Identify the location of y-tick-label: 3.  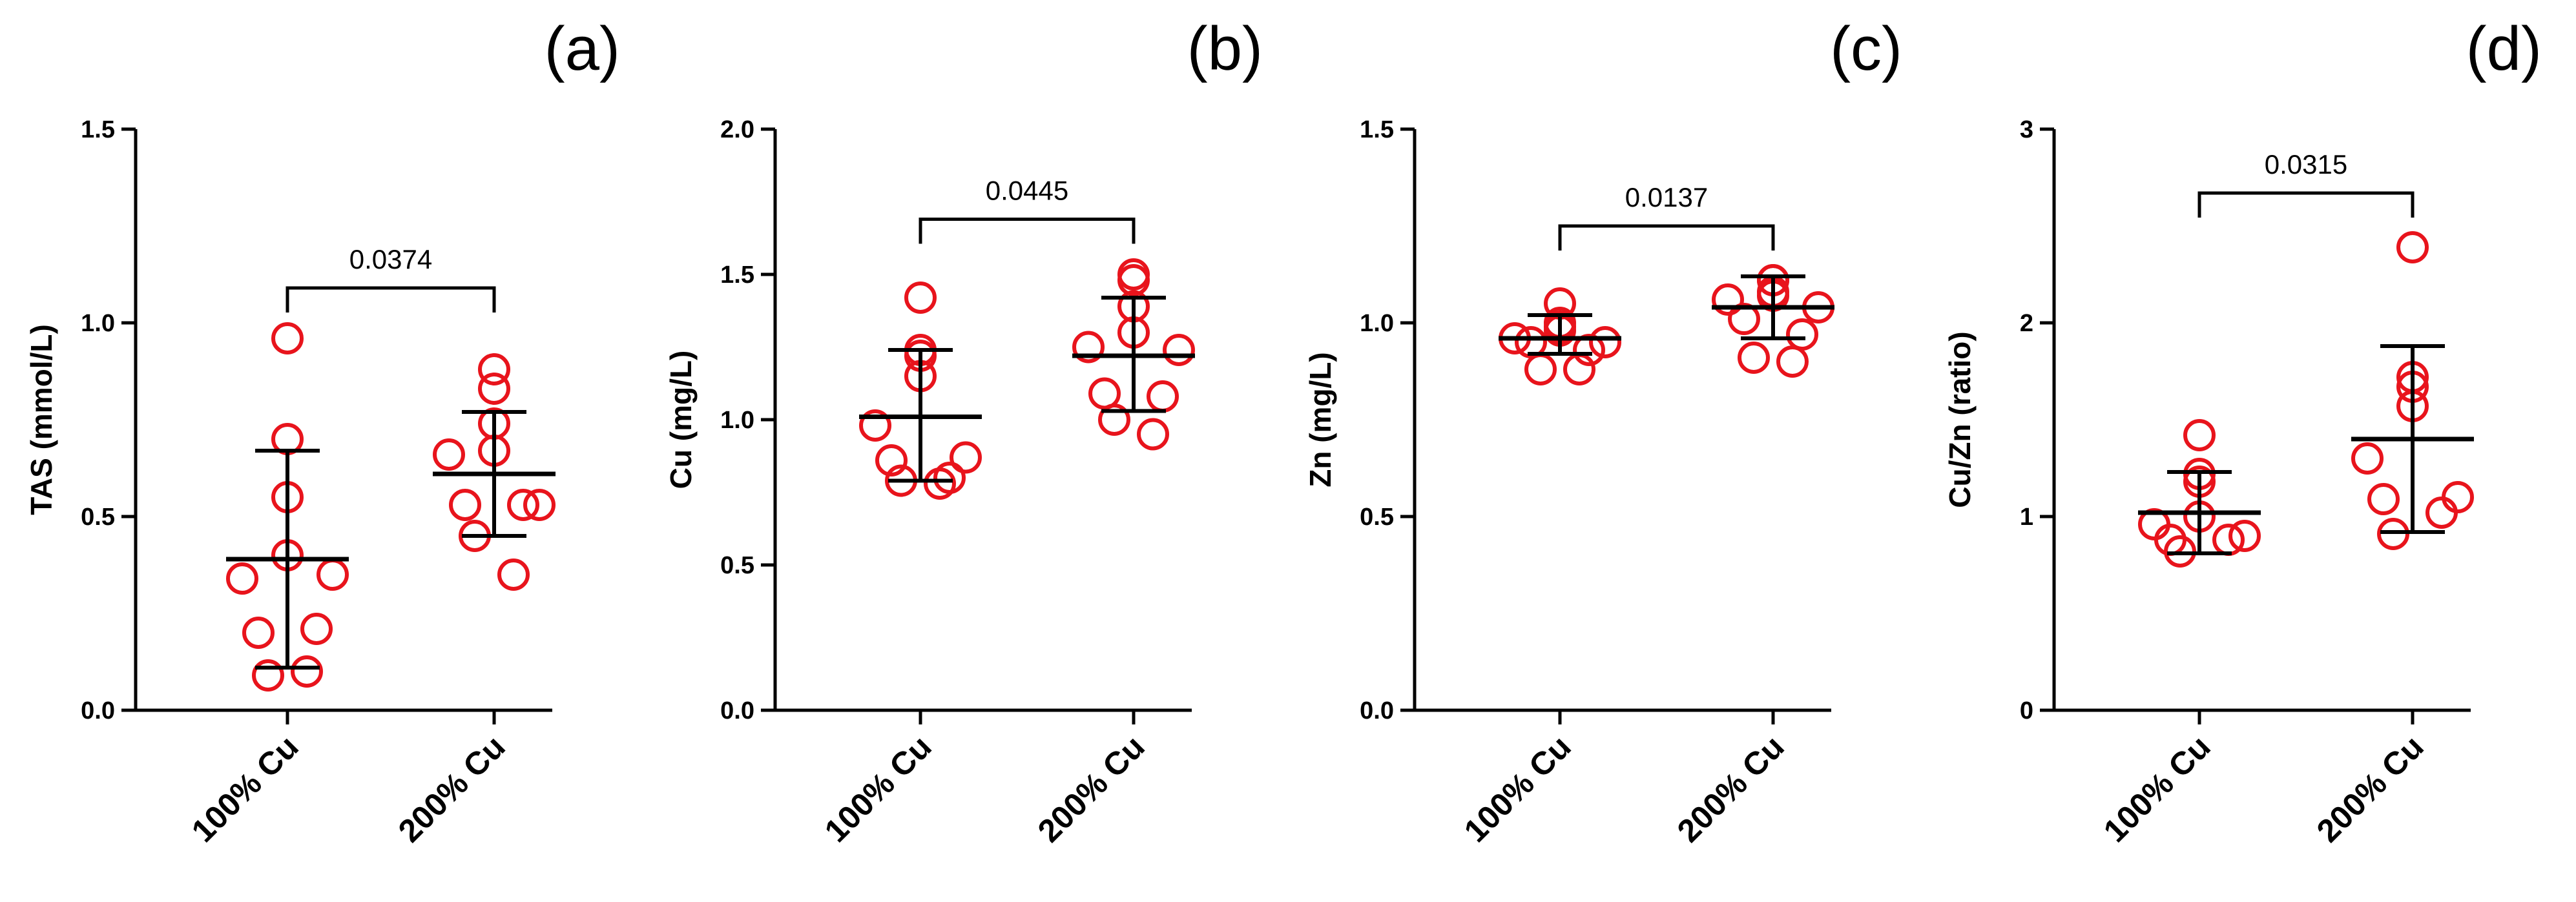
(2026, 129).